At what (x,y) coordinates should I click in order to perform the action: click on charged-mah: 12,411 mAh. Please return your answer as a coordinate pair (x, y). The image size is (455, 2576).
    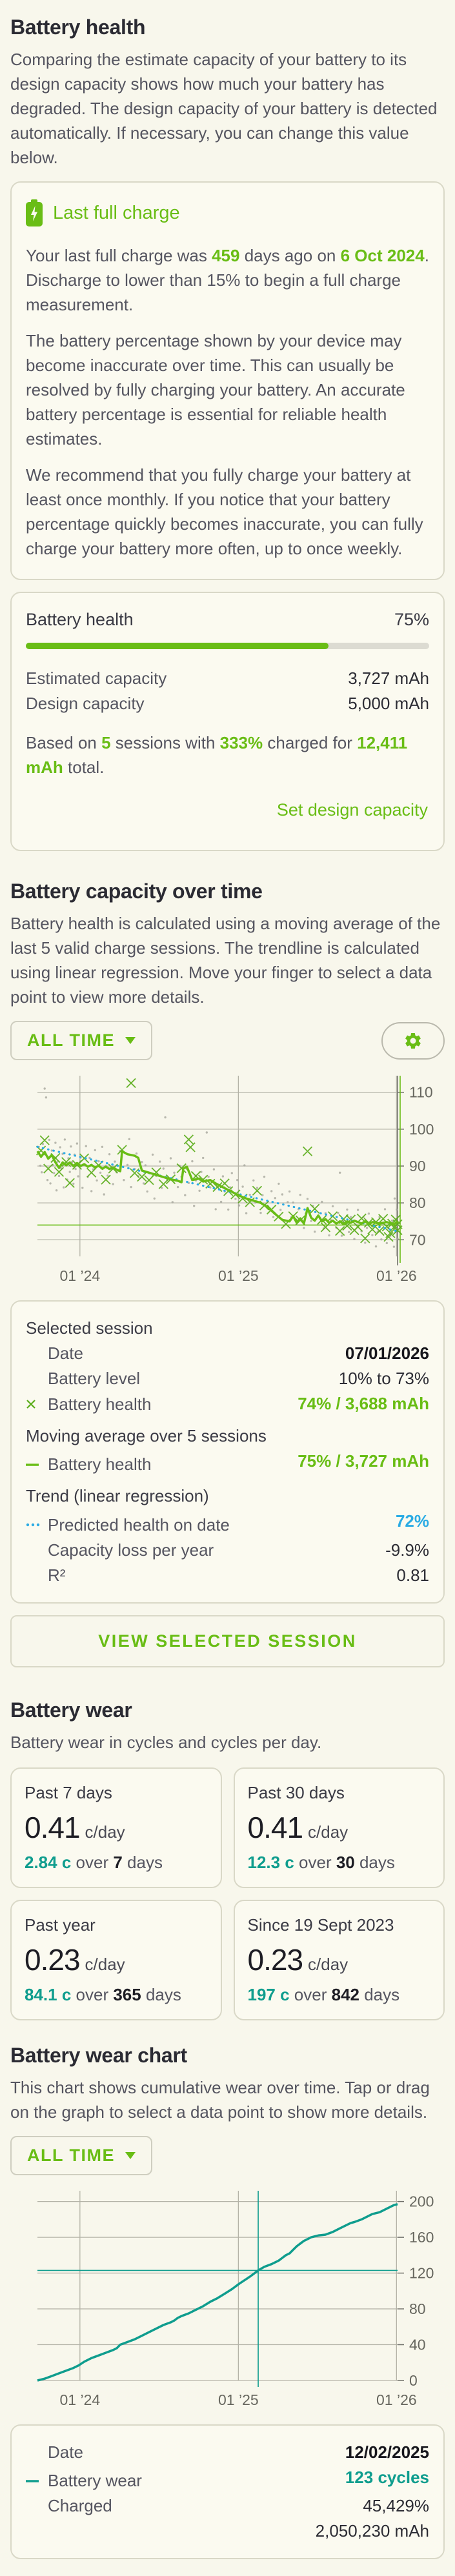
    Looking at the image, I should click on (217, 755).